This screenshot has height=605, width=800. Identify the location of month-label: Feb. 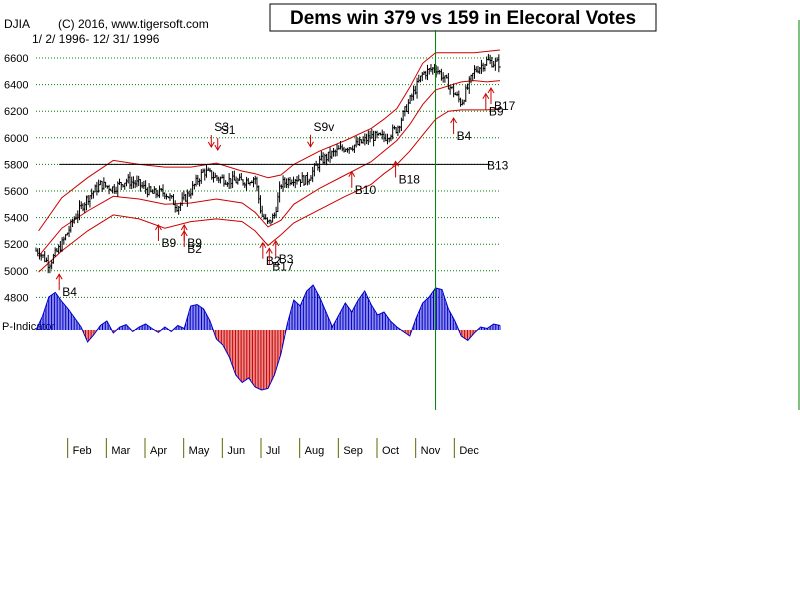
(82, 451).